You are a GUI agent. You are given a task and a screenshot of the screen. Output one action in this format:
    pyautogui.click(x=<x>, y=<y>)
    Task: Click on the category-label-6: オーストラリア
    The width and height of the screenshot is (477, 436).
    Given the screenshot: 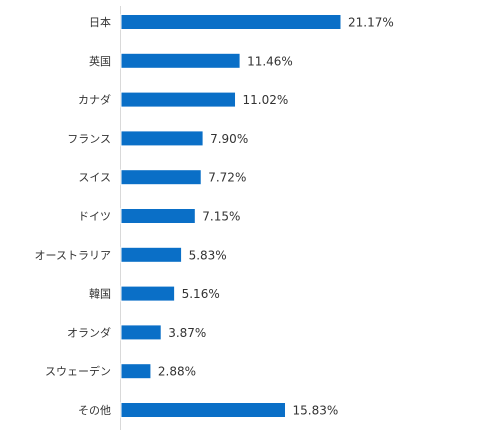 What is the action you would take?
    pyautogui.click(x=73, y=255)
    